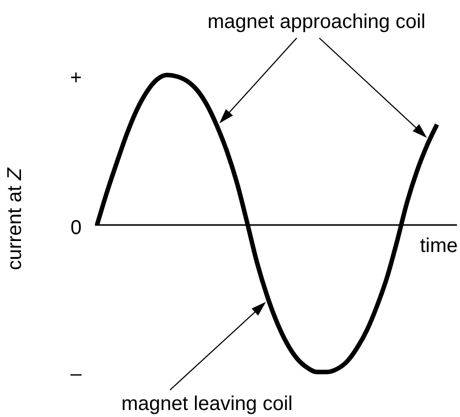 Image resolution: width=460 pixels, height=417 pixels. What do you see at coordinates (317, 22) in the screenshot?
I see `text: magnet approaching coil` at bounding box center [317, 22].